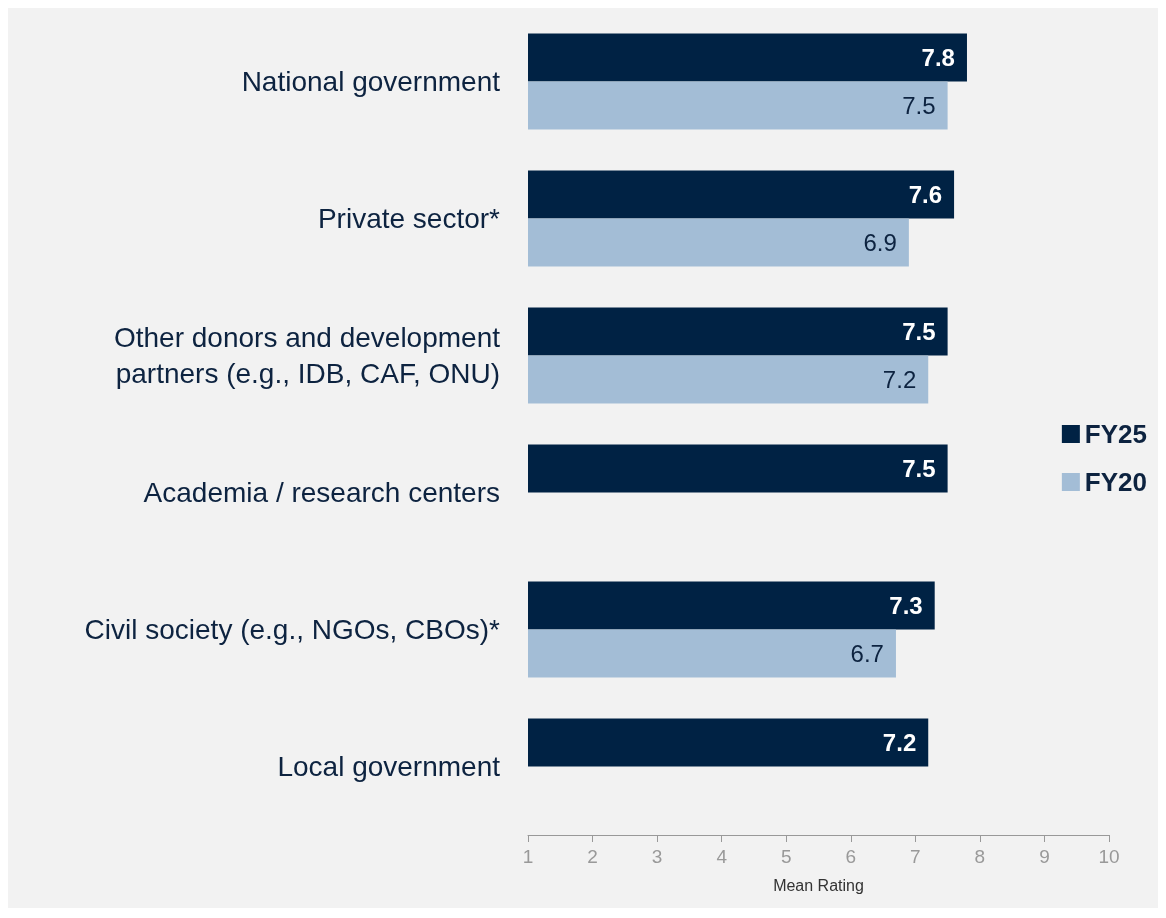 This screenshot has width=1166, height=918. Describe the element at coordinates (1116, 434) in the screenshot. I see `legend-label: FY25` at that location.